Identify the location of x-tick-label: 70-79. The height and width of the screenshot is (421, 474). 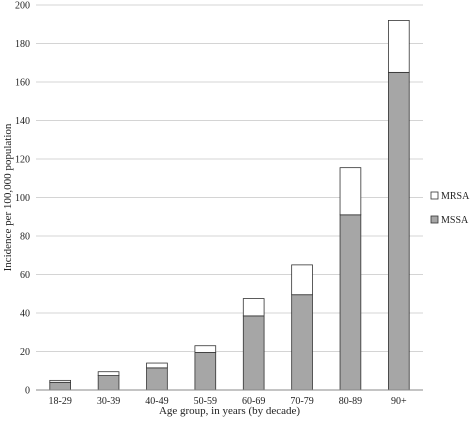
(301, 401).